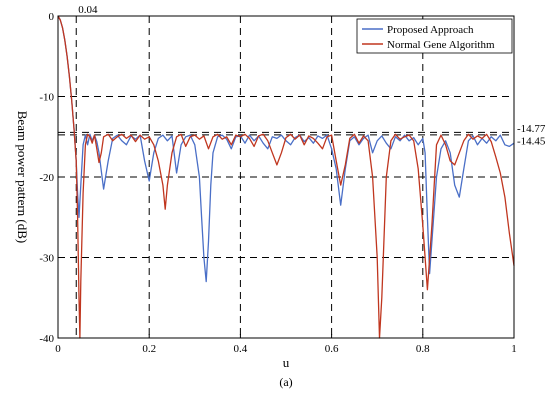 The image size is (550, 400). What do you see at coordinates (430, 30) in the screenshot?
I see `legend-label-proposed: Proposed Approach` at bounding box center [430, 30].